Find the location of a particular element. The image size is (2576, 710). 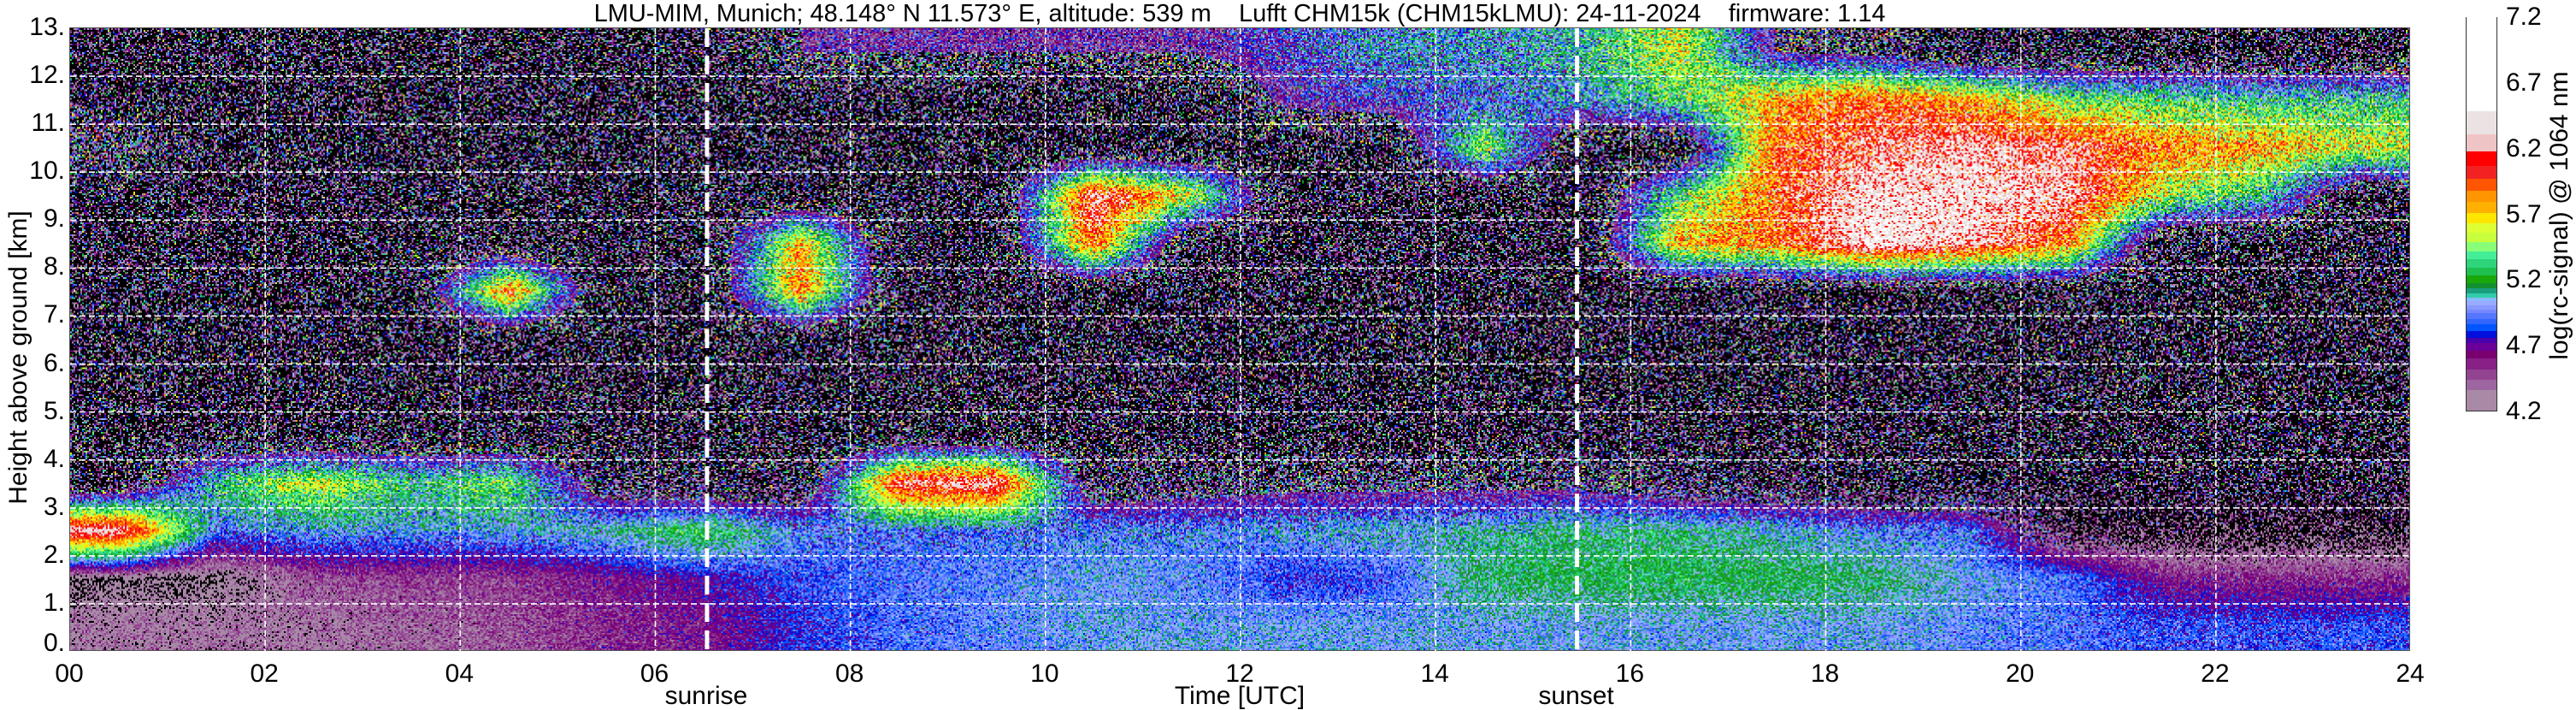

y-tick-label: 6. is located at coordinates (54, 362).